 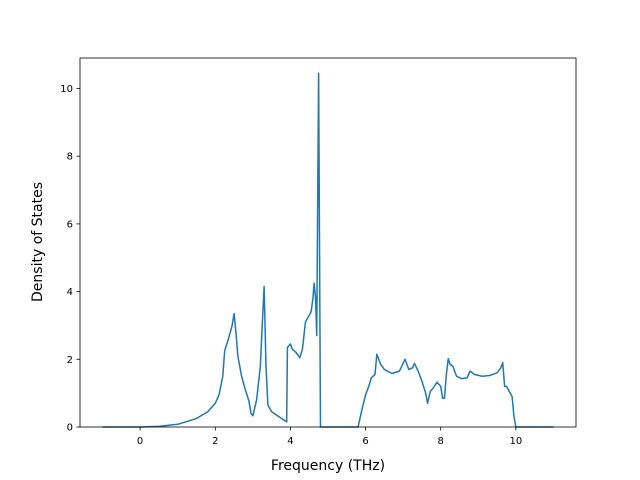 I want to click on y-tick-label: 0, so click(x=70, y=428).